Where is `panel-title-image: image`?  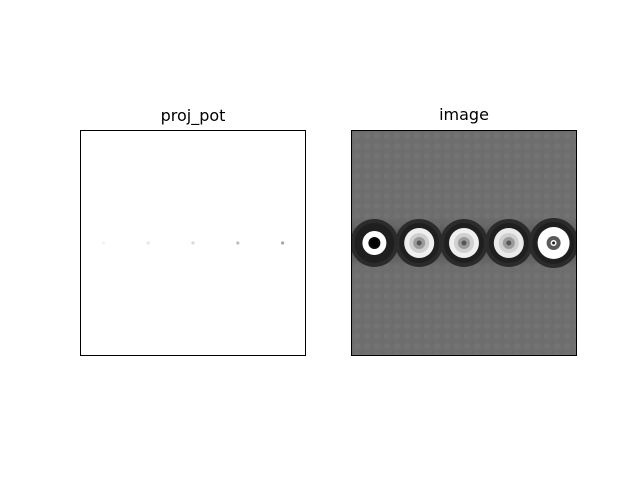 panel-title-image: image is located at coordinates (464, 114).